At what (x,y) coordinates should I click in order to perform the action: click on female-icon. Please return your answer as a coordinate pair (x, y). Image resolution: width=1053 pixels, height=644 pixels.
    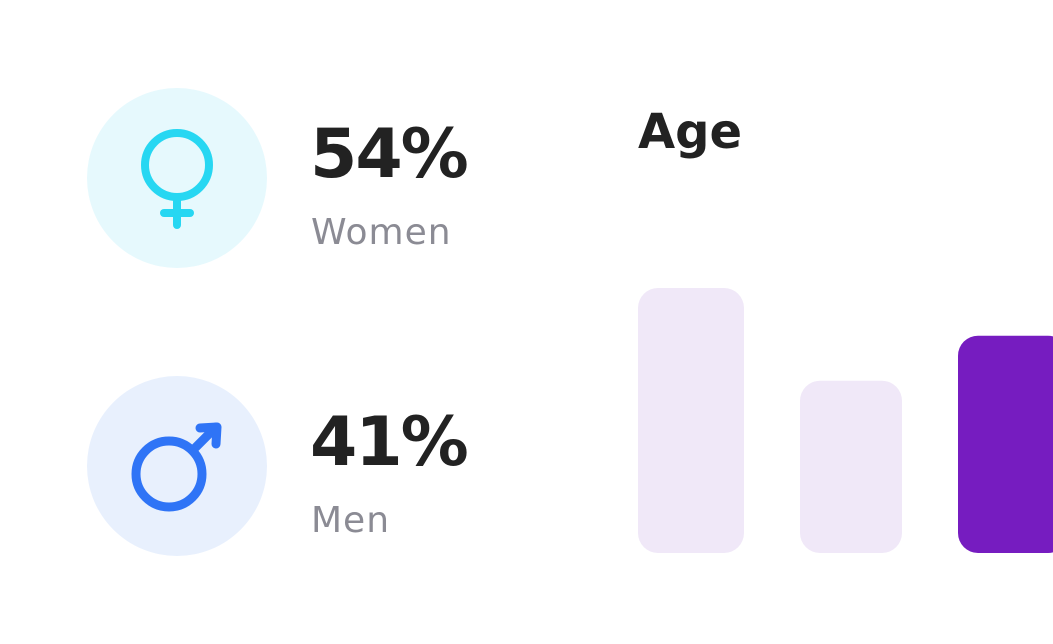
    Looking at the image, I should click on (177, 179).